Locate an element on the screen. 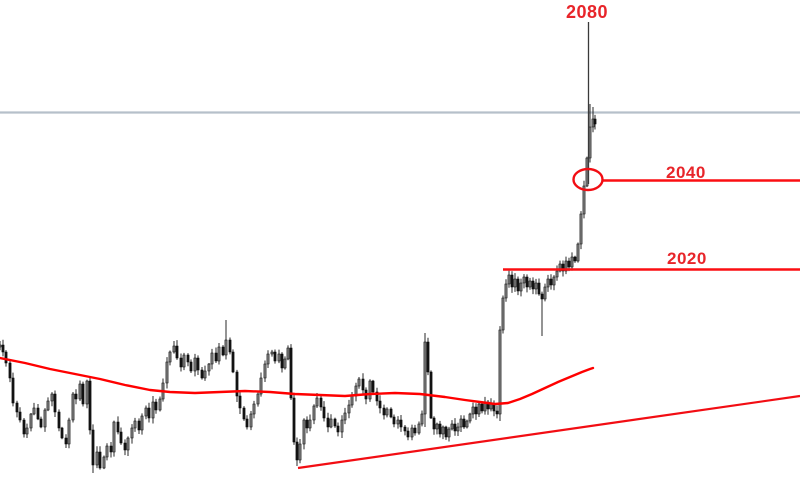 The image size is (800, 499). breakout-ellipse is located at coordinates (588, 179).